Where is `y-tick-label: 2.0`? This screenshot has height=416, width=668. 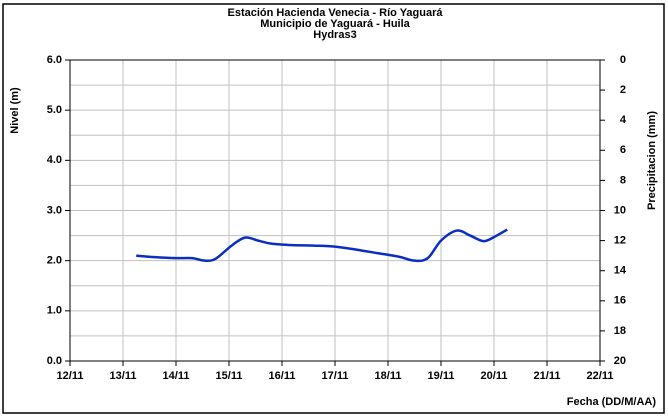
y-tick-label: 2.0 is located at coordinates (54, 261).